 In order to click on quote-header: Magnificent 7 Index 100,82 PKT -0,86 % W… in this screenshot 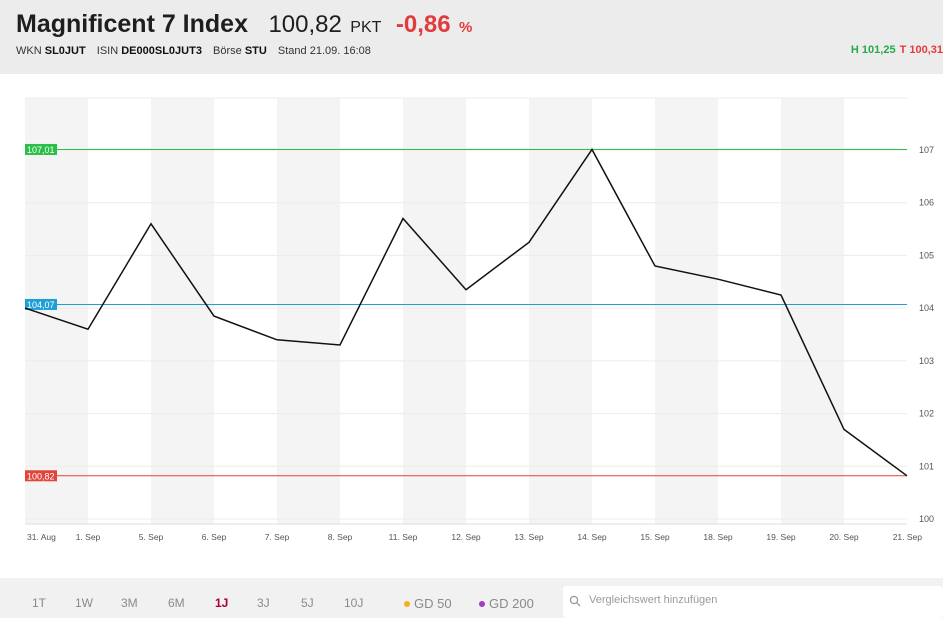, I will do `click(471, 37)`.